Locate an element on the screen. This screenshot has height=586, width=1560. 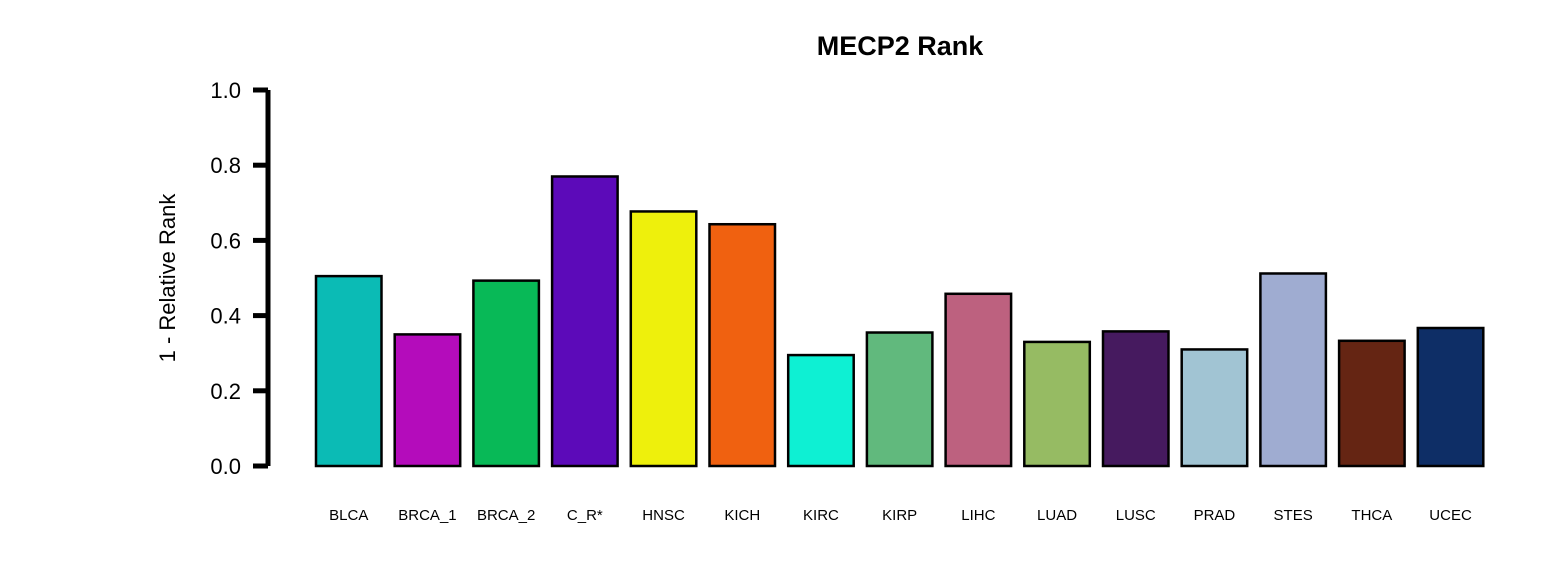
category-label: LUAD is located at coordinates (1057, 515).